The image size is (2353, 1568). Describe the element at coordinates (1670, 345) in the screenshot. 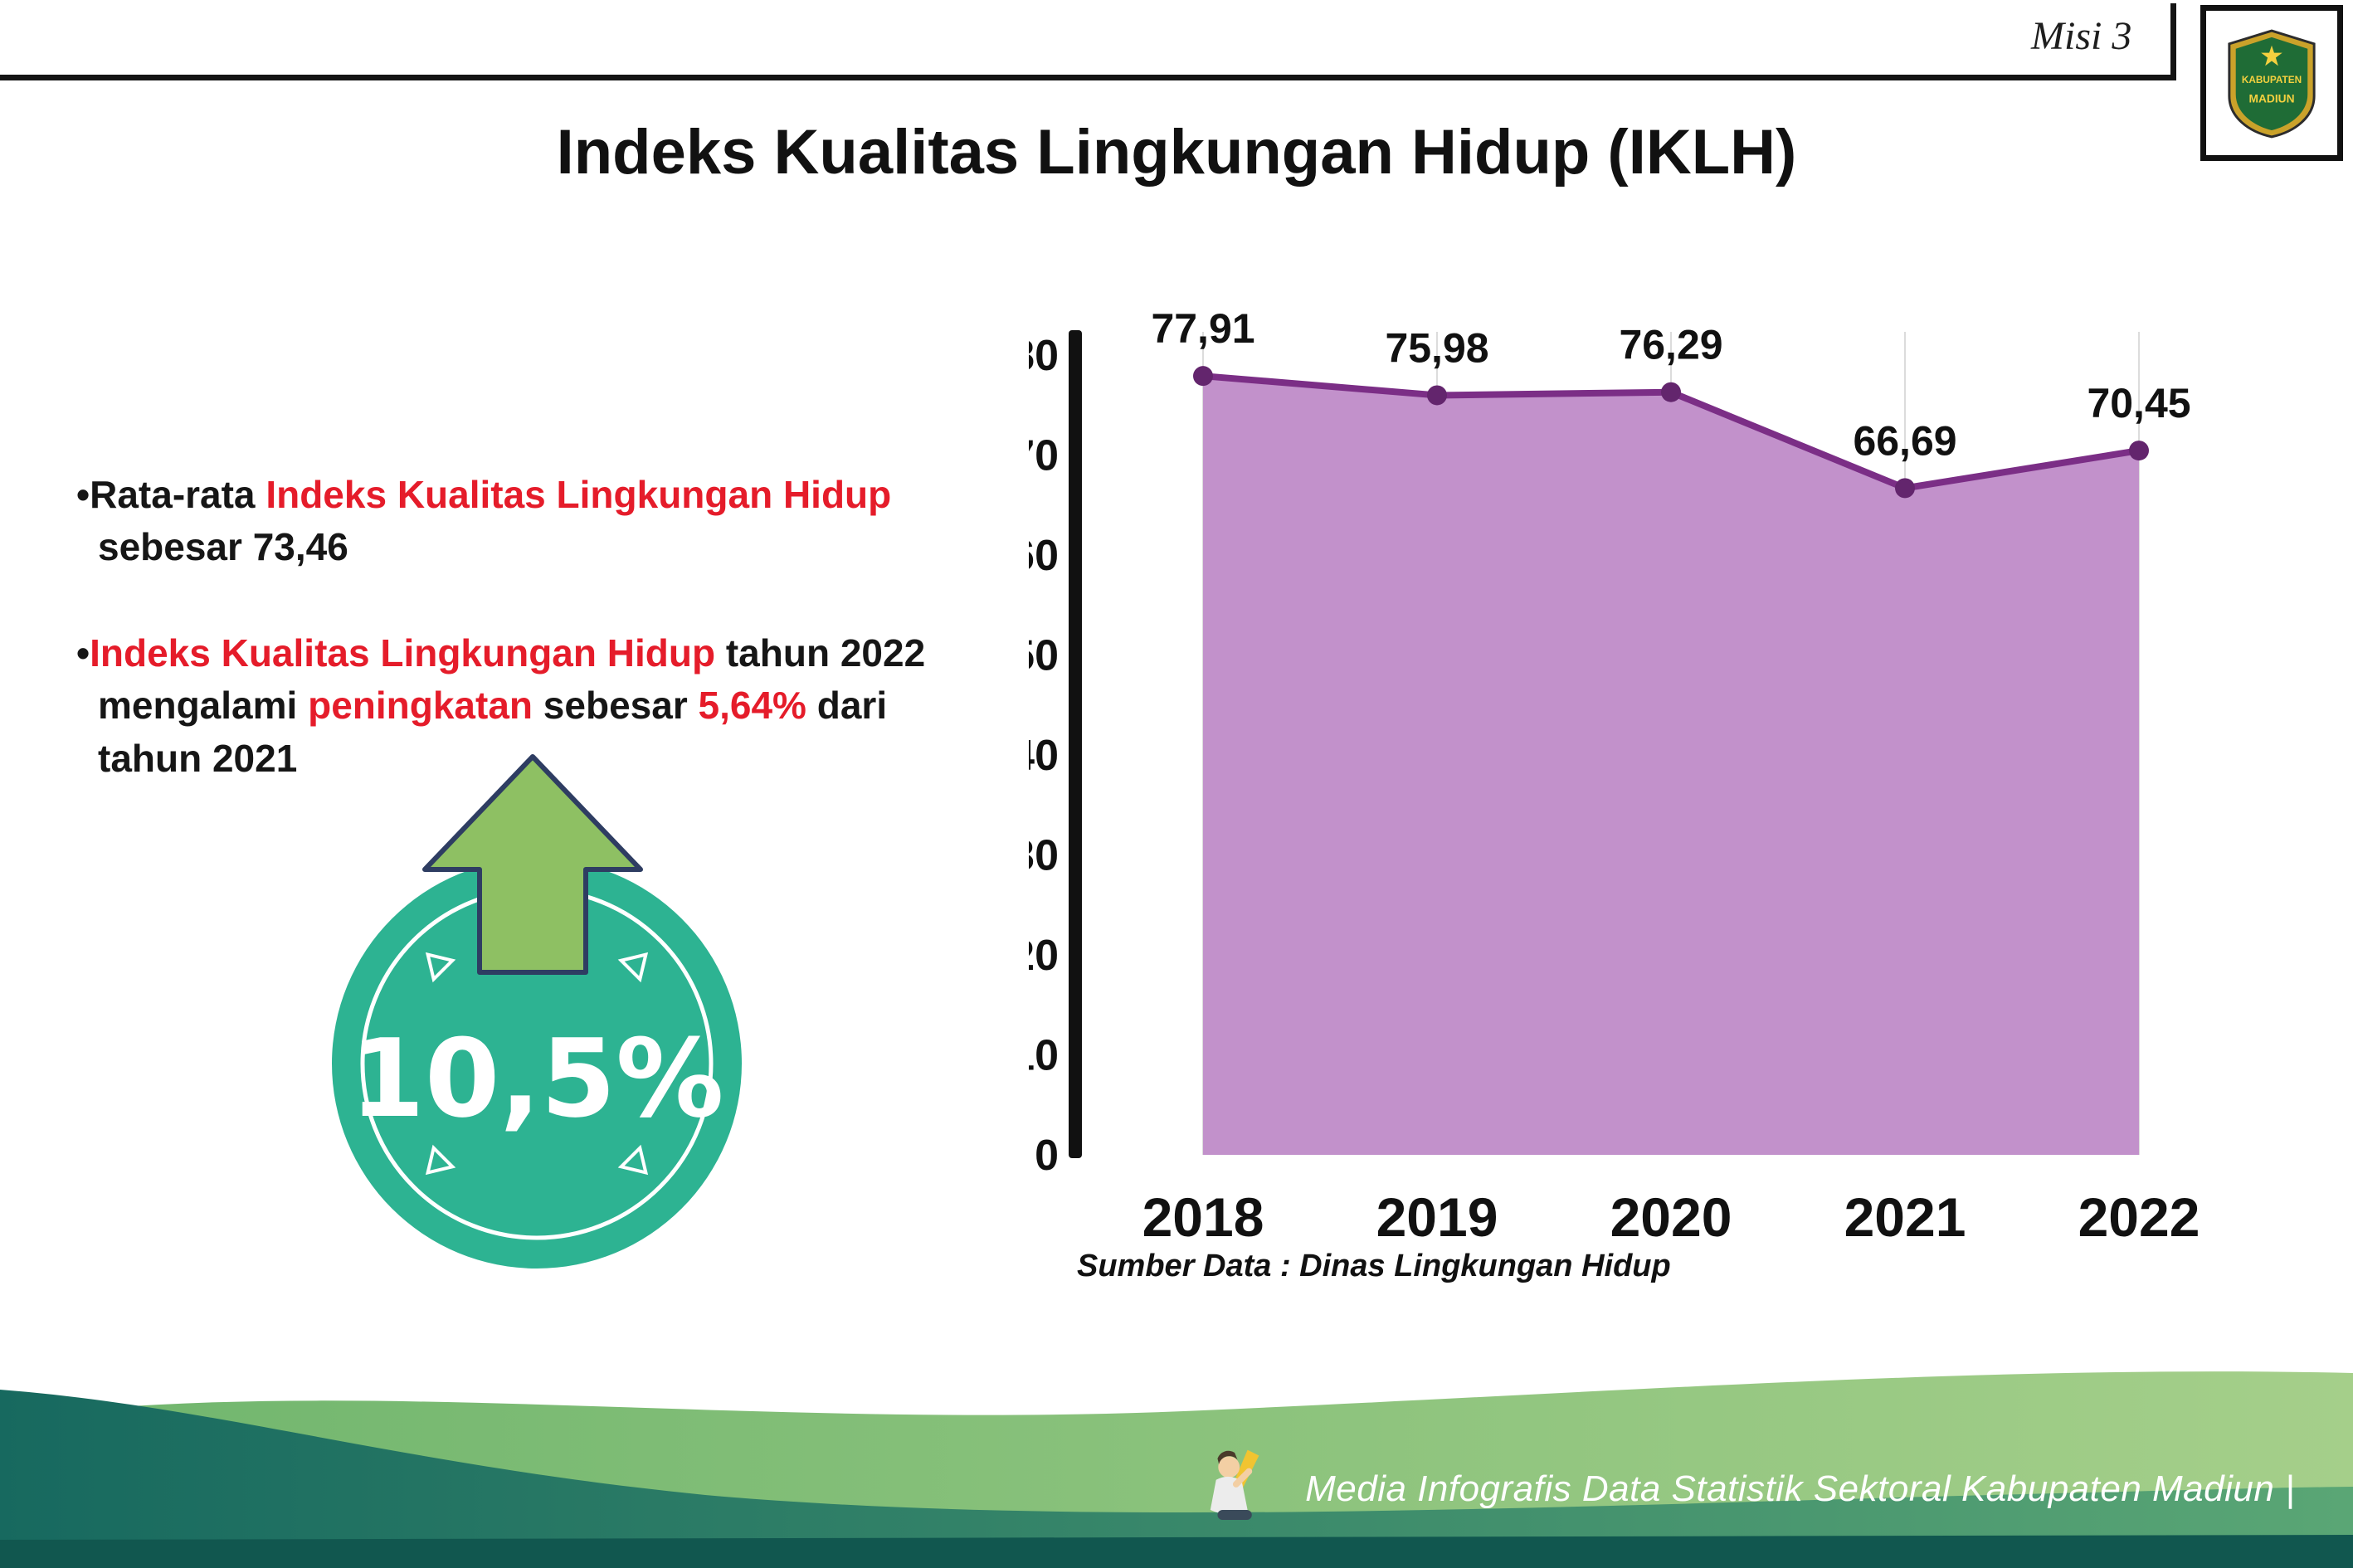

I see `chart-value-label: 76,29` at that location.